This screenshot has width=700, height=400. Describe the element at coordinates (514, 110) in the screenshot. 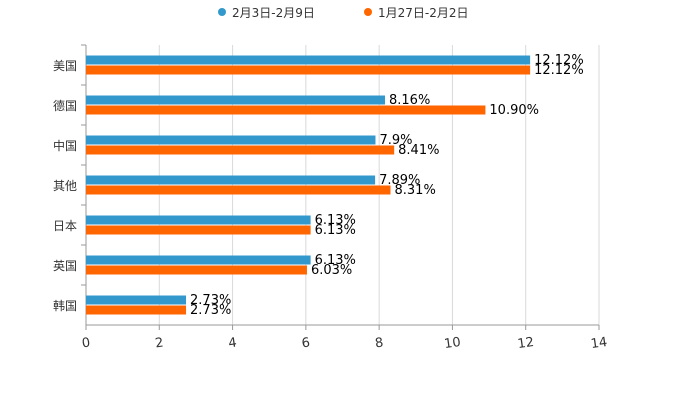

I see `data-label: 10.90%` at that location.